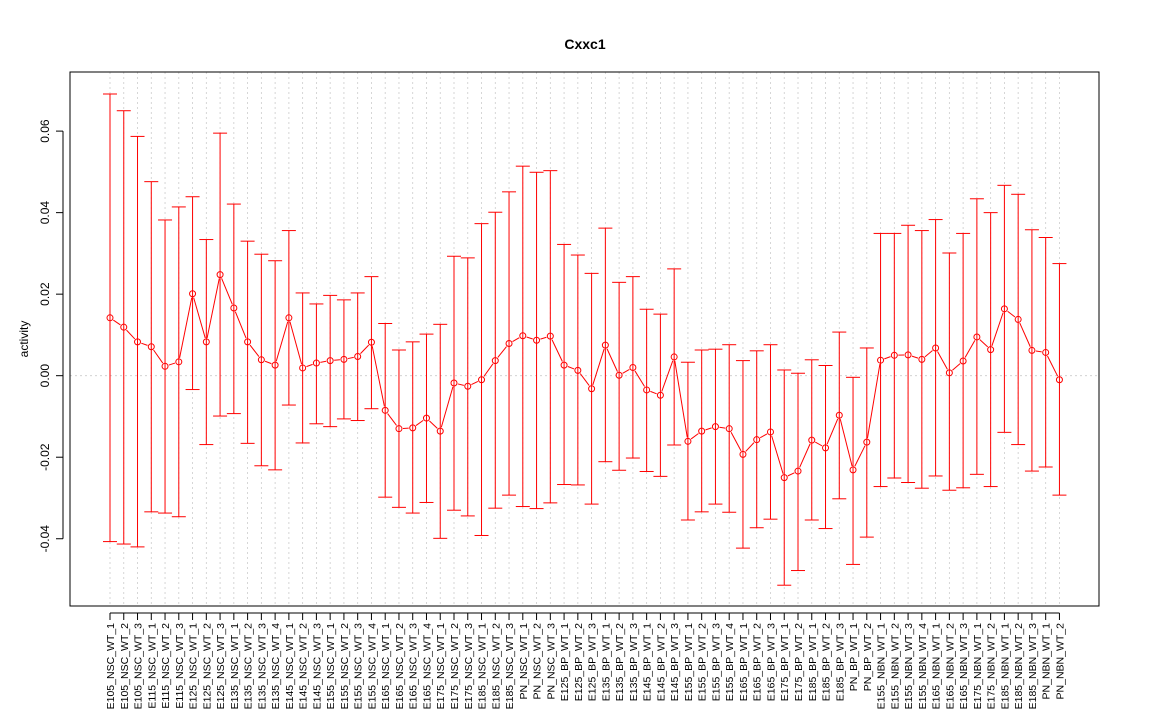 The image size is (1170, 720). What do you see at coordinates (584, 44) in the screenshot?
I see `chart-title: Cxxc1` at bounding box center [584, 44].